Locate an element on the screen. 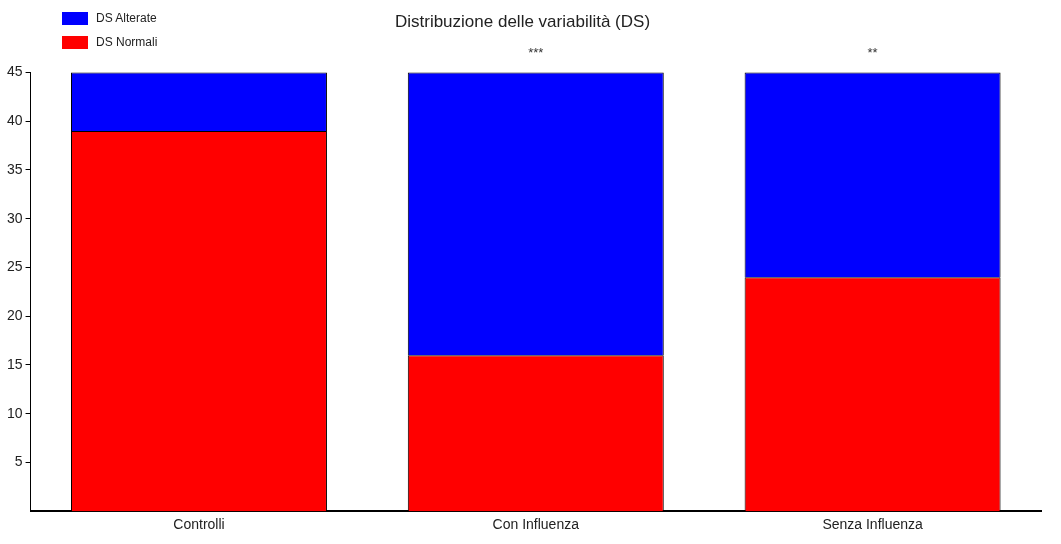 The image size is (1061, 544). y-tick-label: 5 is located at coordinates (18, 461).